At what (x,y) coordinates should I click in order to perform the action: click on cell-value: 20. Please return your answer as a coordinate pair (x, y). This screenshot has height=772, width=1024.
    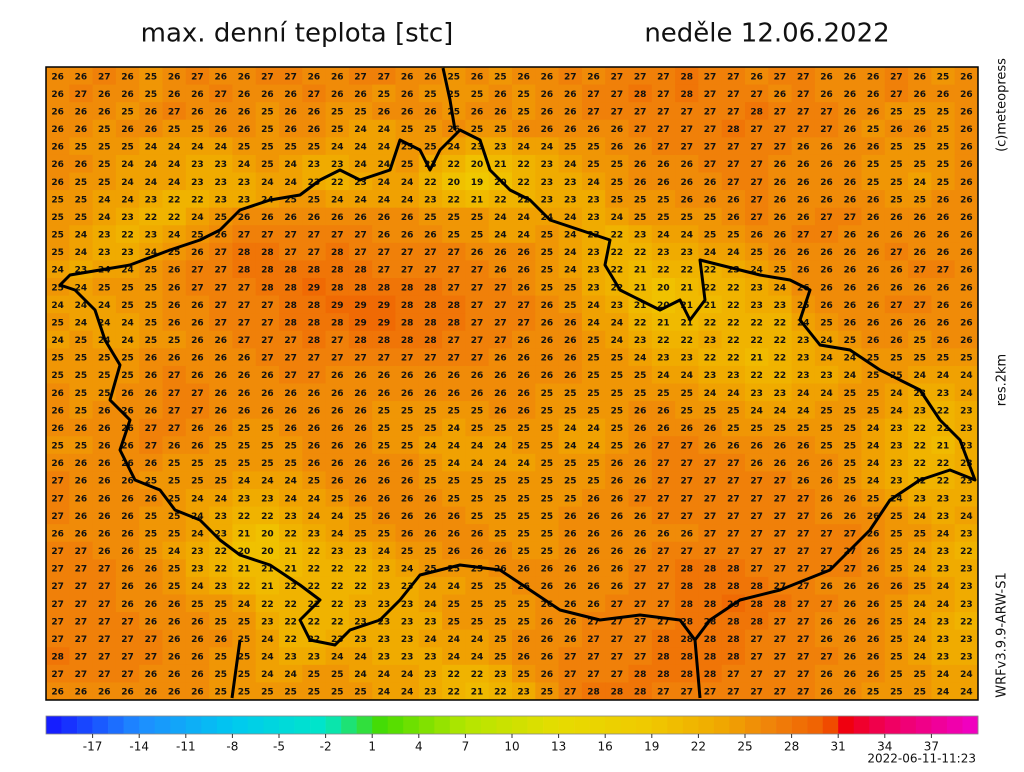
    Looking at the image, I should click on (663, 288).